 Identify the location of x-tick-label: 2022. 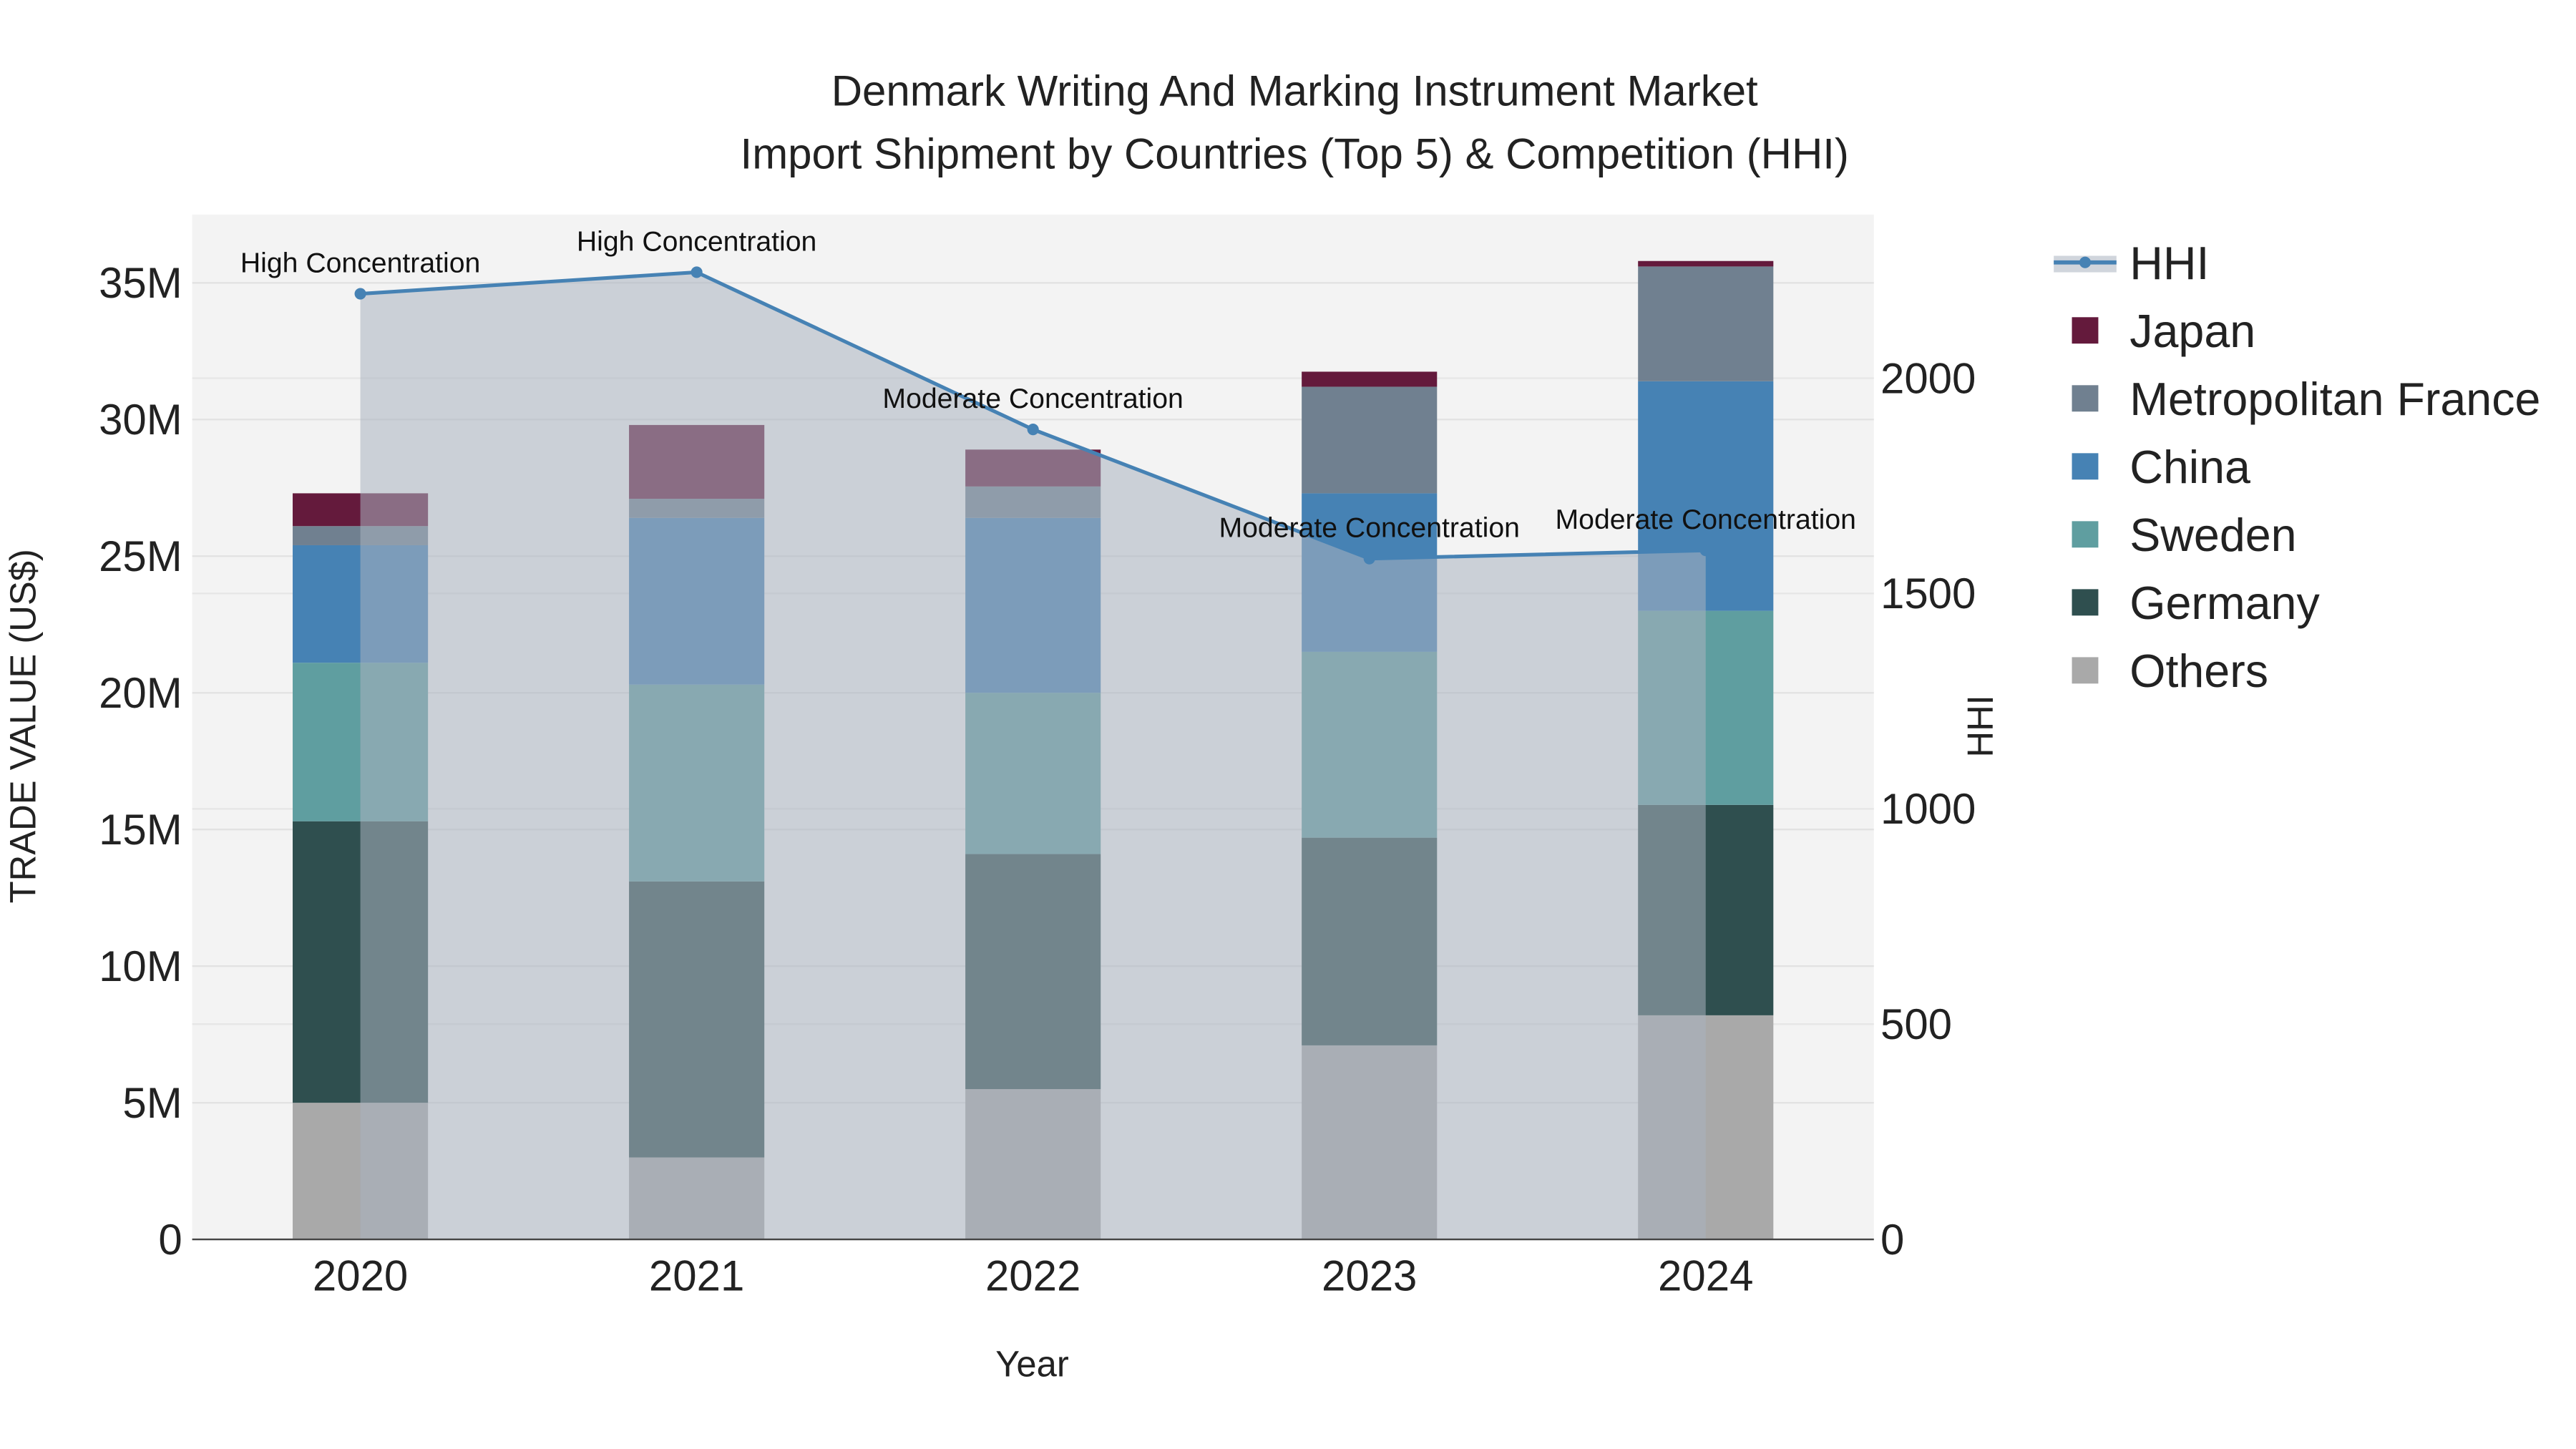
(1032, 1276).